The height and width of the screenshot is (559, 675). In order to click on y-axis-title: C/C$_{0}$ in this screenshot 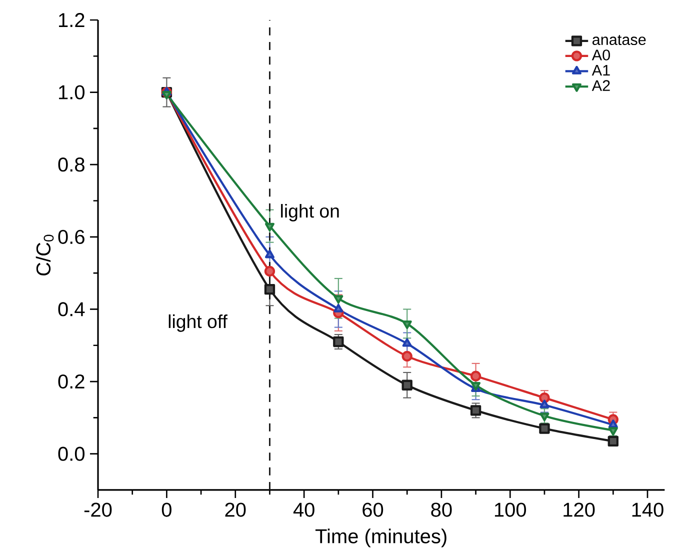, I will do `click(45, 255)`.